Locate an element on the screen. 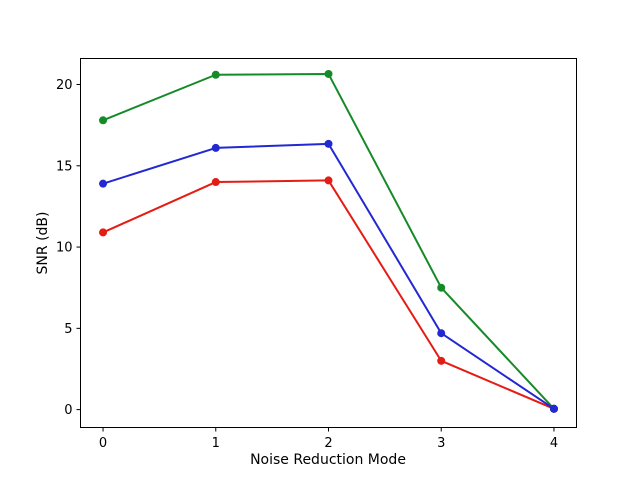 This screenshot has width=639, height=480. x-tick-label: 3 is located at coordinates (441, 443).